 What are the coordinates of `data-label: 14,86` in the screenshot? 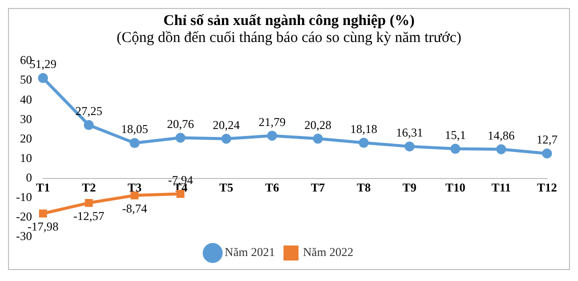 It's located at (501, 135).